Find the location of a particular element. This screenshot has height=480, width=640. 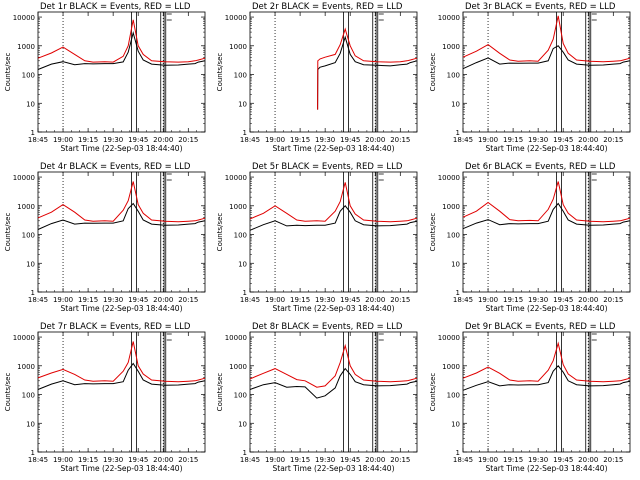

chart-title: Det 5r BLACK = Events, RED = LLD is located at coordinates (327, 167).